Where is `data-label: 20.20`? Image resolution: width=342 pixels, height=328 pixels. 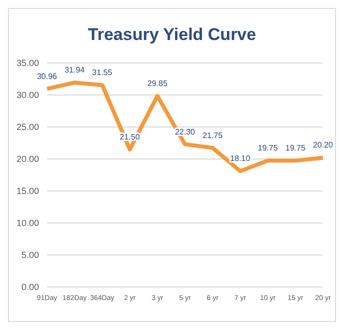
data-label: 20.20 is located at coordinates (323, 145).